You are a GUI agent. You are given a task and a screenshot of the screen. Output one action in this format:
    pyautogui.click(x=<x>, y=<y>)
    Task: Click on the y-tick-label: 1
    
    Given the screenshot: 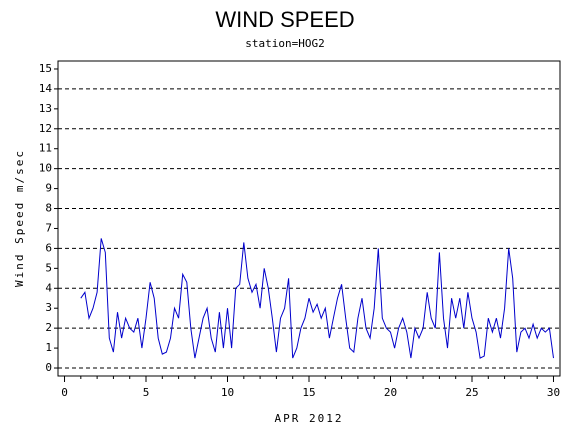 What is the action you would take?
    pyautogui.click(x=48, y=347)
    